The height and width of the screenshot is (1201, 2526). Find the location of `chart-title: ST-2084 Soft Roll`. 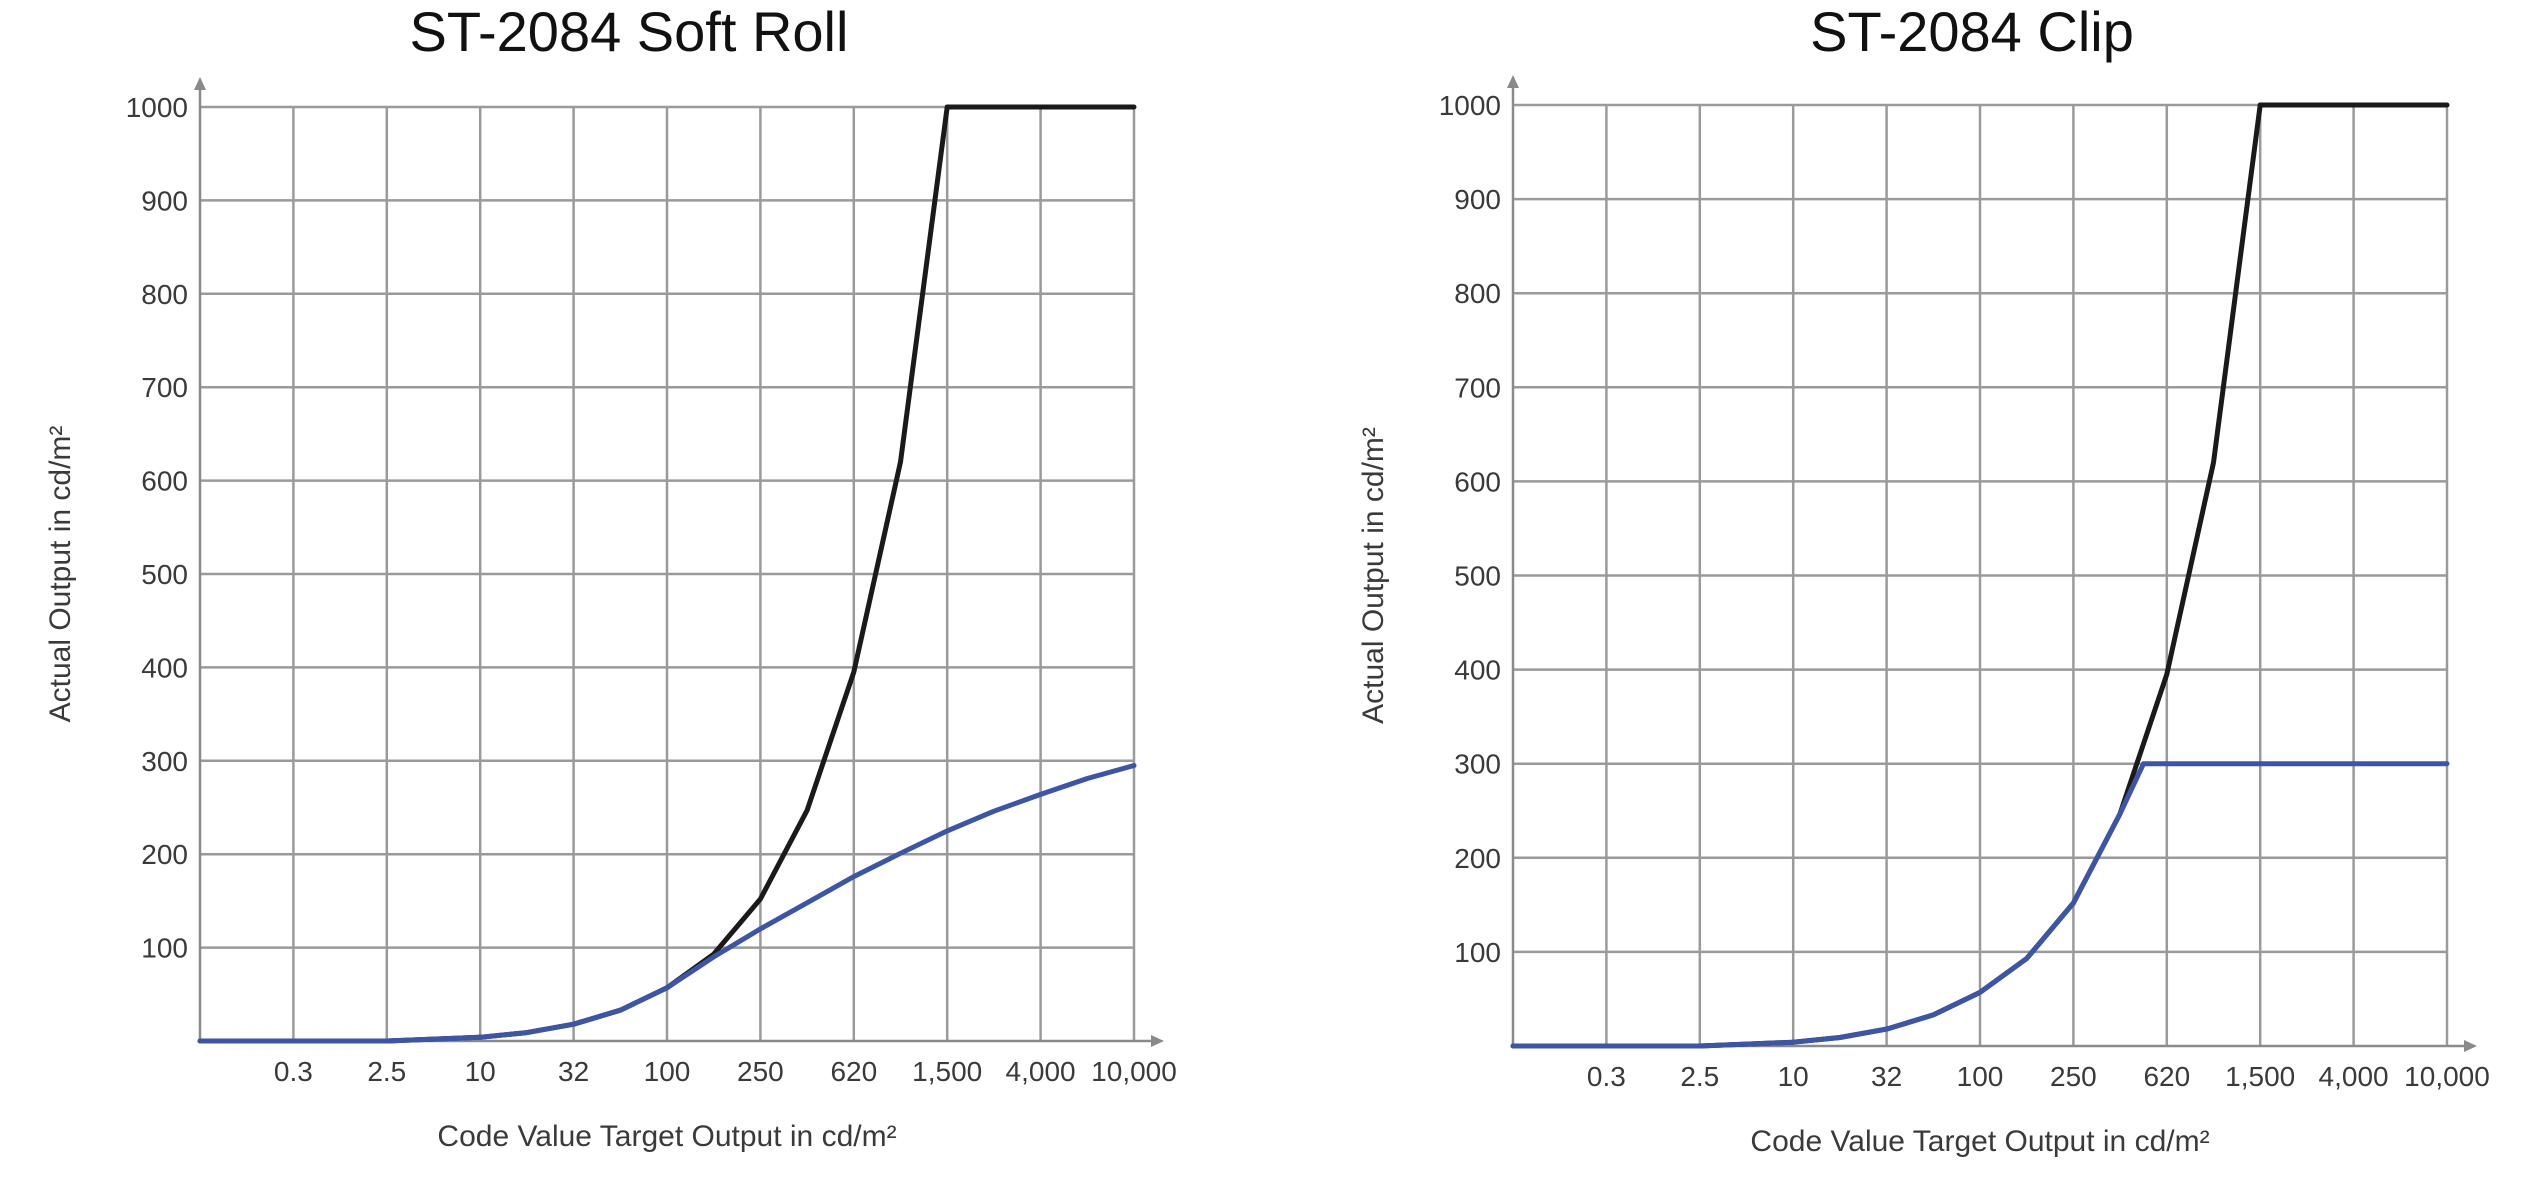

chart-title: ST-2084 Soft Roll is located at coordinates (629, 31).